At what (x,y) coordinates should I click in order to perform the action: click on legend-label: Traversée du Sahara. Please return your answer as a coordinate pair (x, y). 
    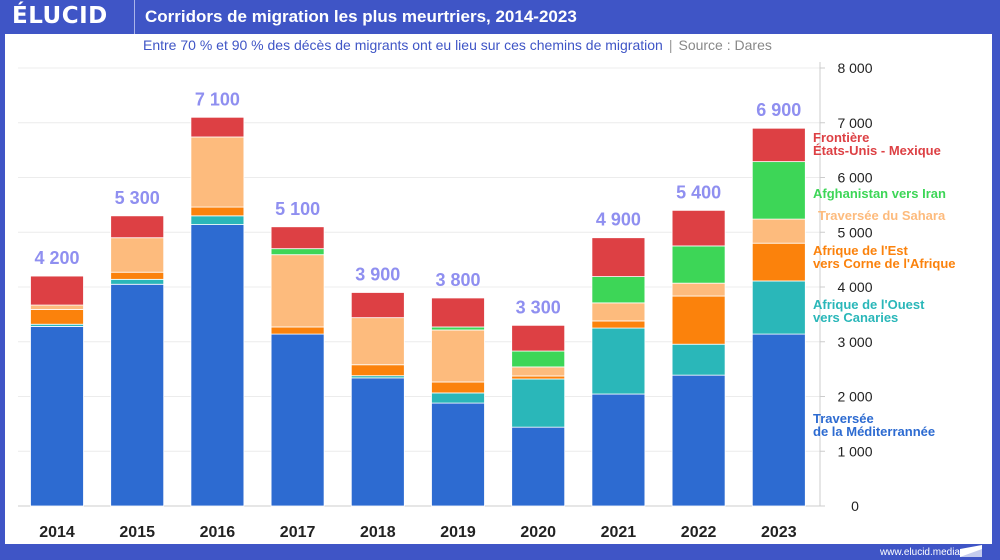
    Looking at the image, I should click on (882, 215).